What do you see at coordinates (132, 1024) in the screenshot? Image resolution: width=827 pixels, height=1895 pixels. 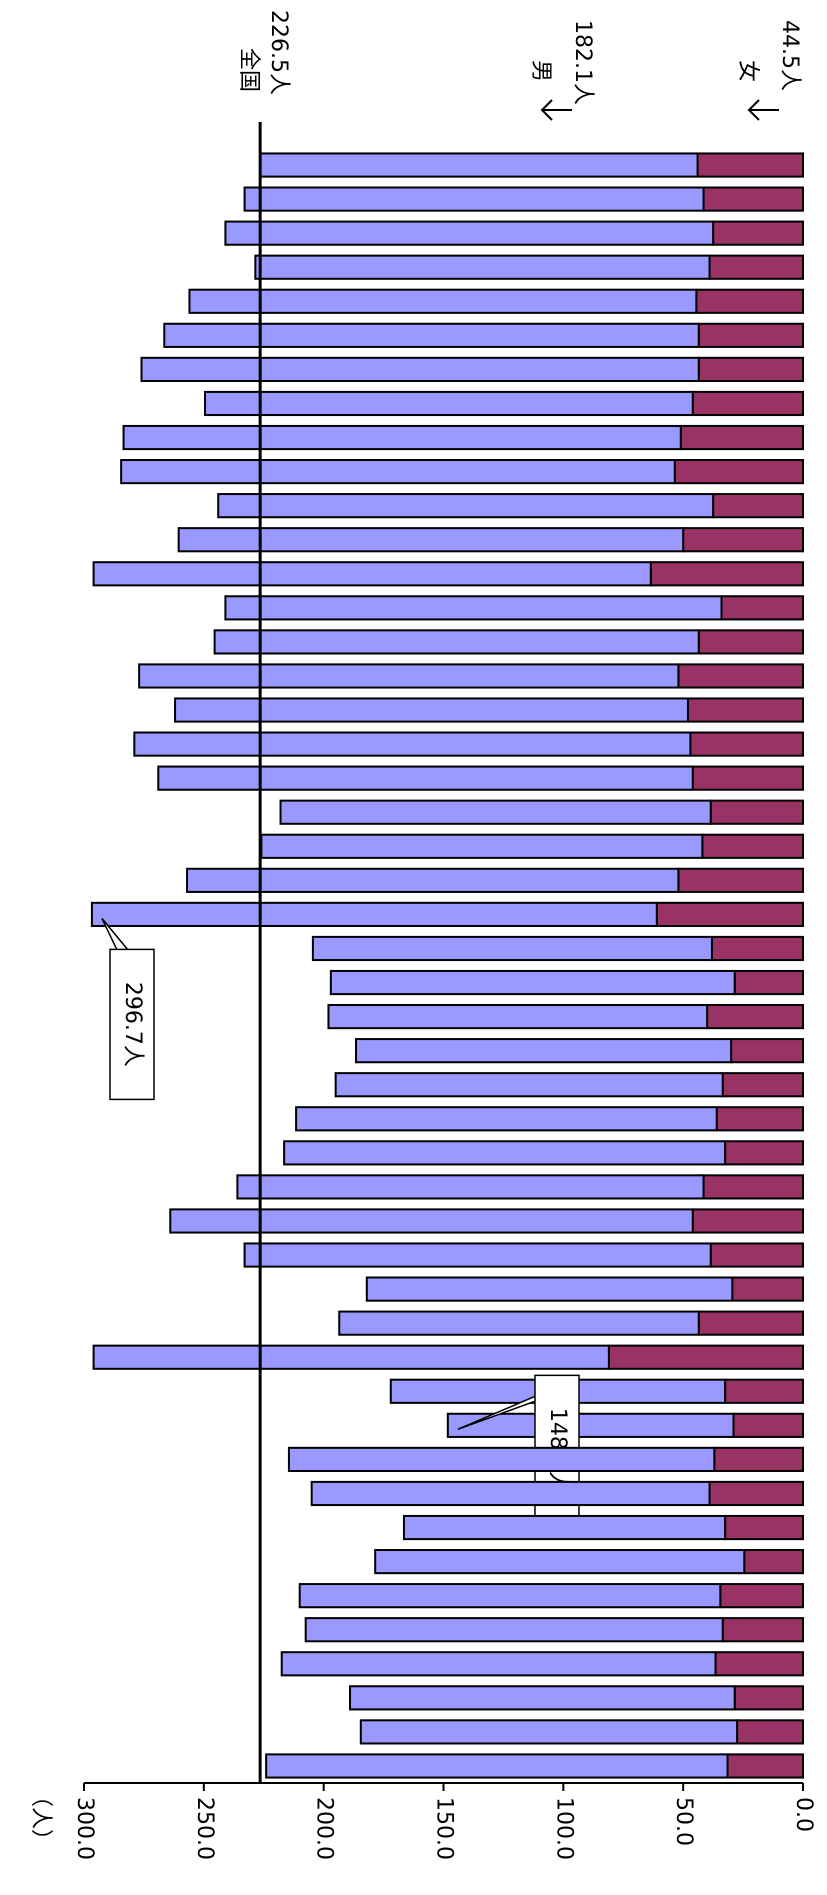 I see `callout-box` at bounding box center [132, 1024].